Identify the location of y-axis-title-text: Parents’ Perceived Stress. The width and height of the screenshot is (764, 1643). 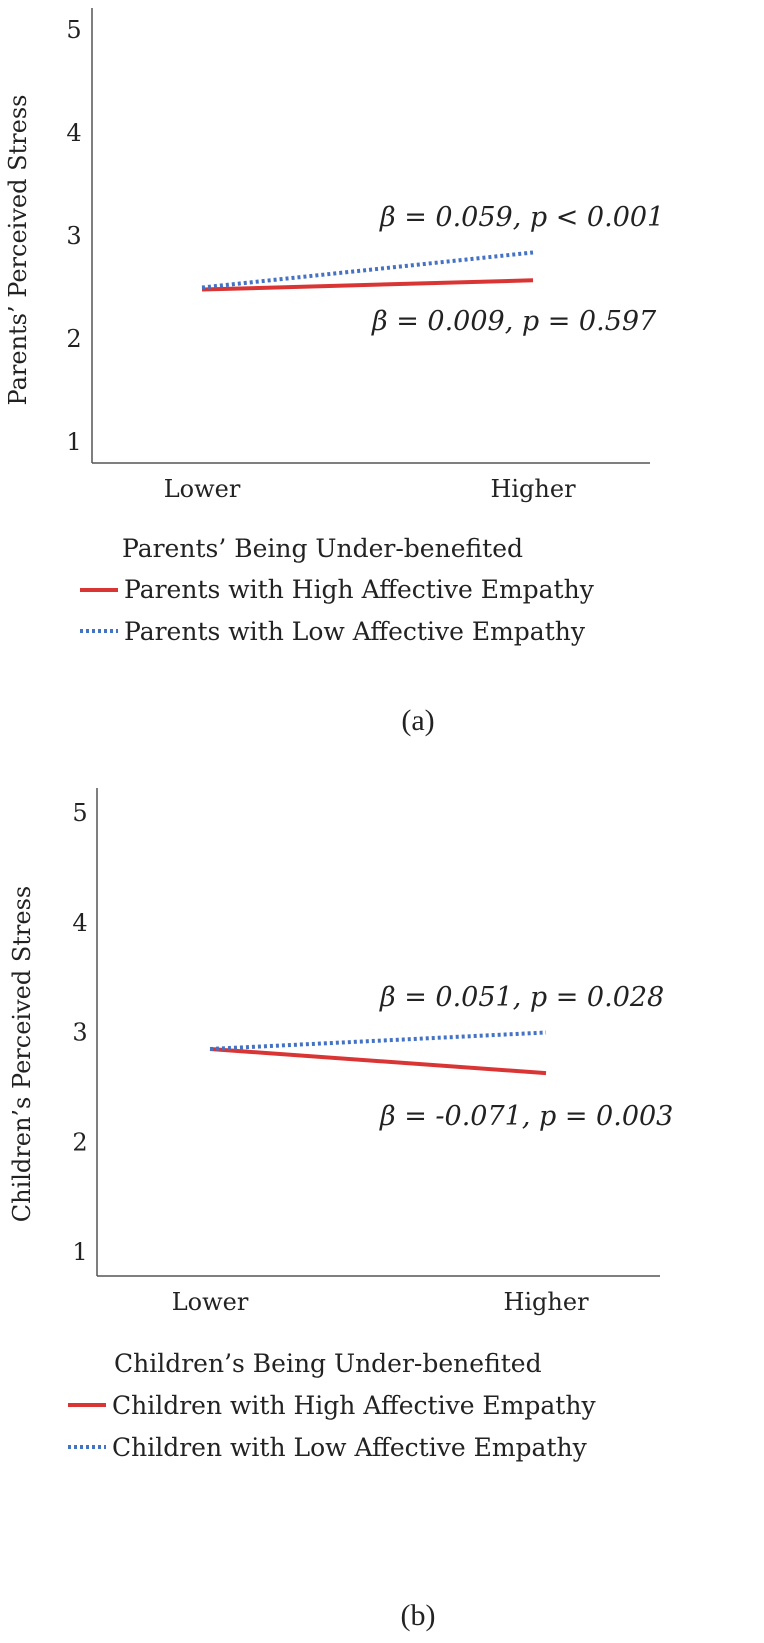
(18, 250).